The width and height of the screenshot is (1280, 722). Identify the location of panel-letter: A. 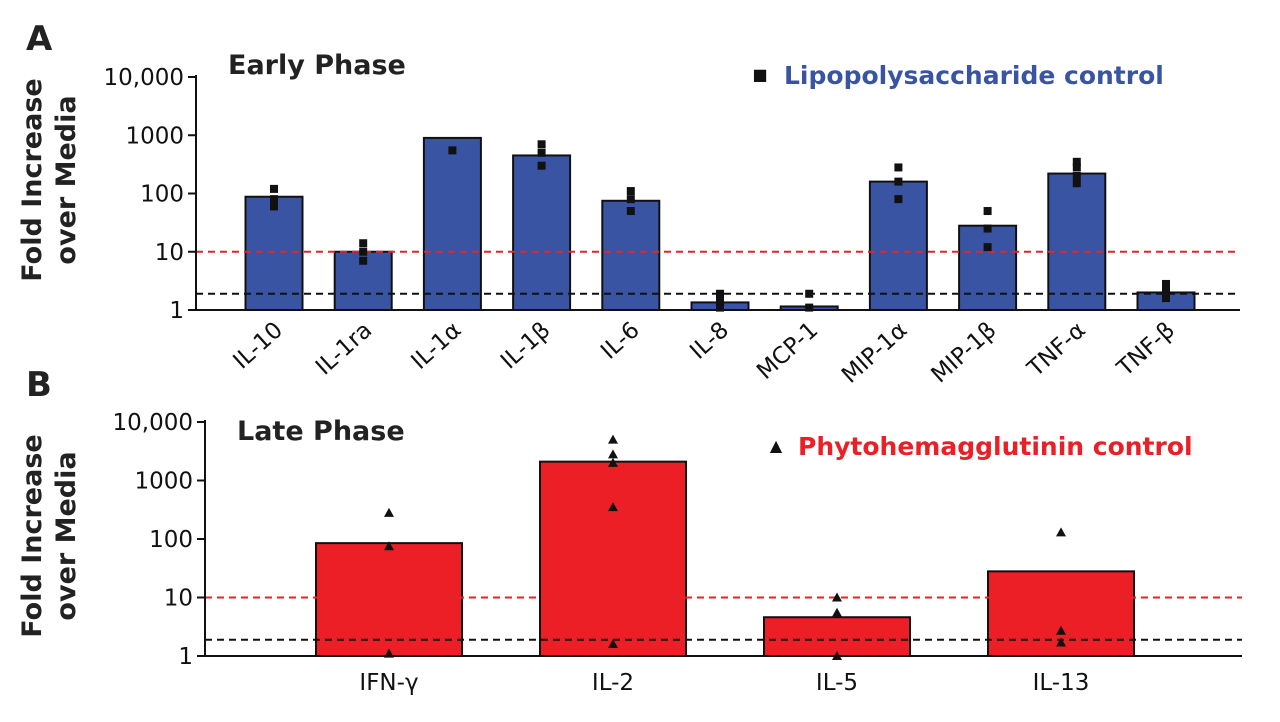
(39, 39).